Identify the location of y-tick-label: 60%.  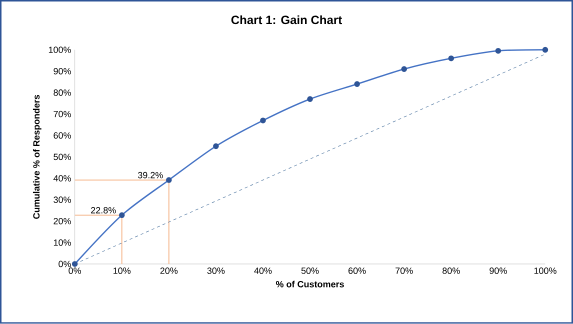
(62, 135).